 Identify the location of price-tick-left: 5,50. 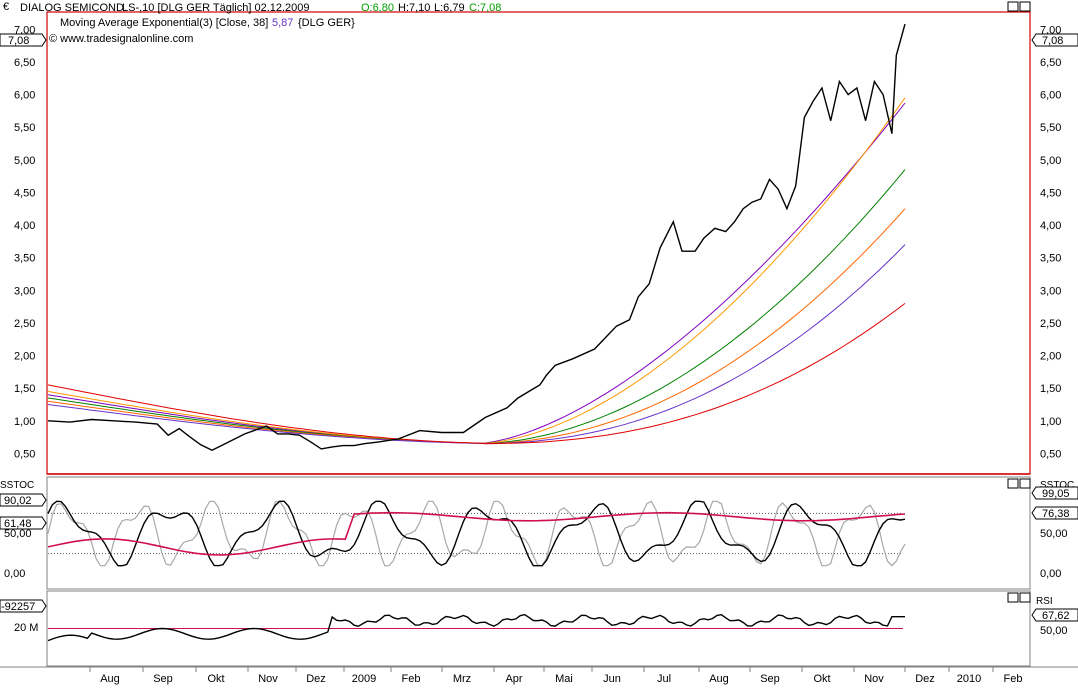
(24, 128).